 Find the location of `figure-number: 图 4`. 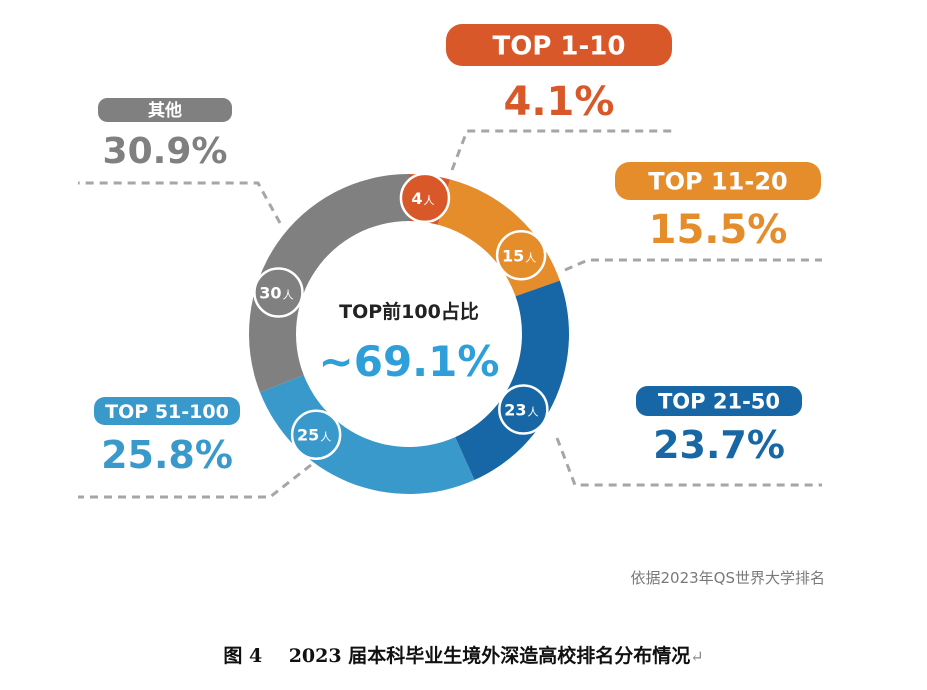

figure-number: 图 4 is located at coordinates (243, 656).